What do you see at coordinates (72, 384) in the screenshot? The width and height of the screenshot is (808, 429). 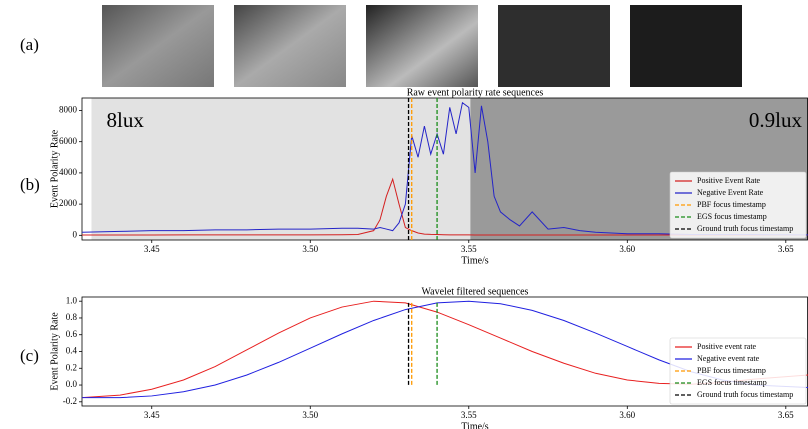 I see `y-tick-label: 0.0` at bounding box center [72, 384].